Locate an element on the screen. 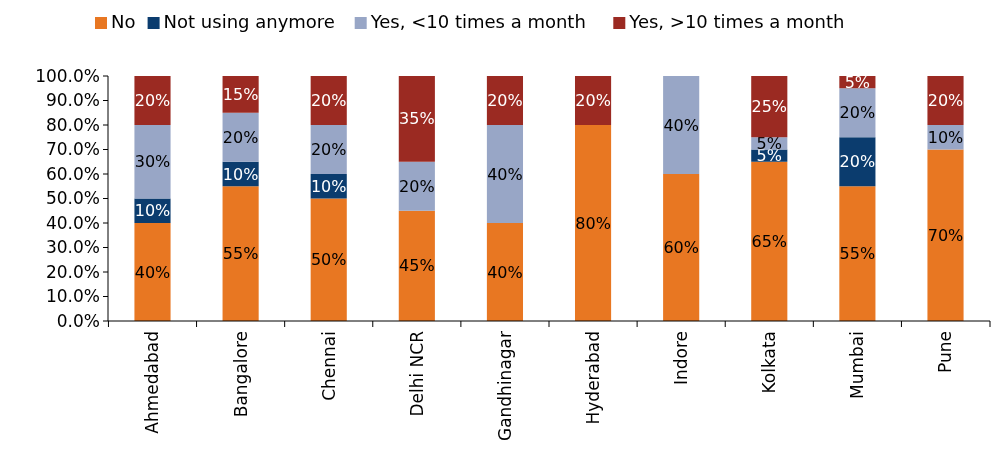 This screenshot has height=461, width=1006. x-tick-label: Gandhinagar is located at coordinates (504, 386).